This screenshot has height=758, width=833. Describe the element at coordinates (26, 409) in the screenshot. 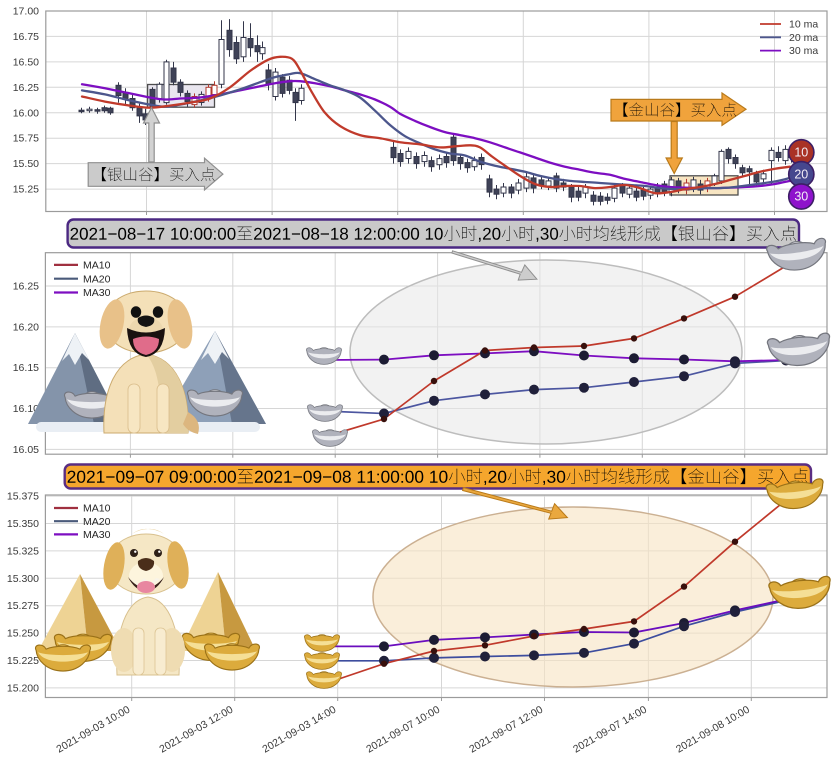

I see `svg-text: 16.10` at that location.